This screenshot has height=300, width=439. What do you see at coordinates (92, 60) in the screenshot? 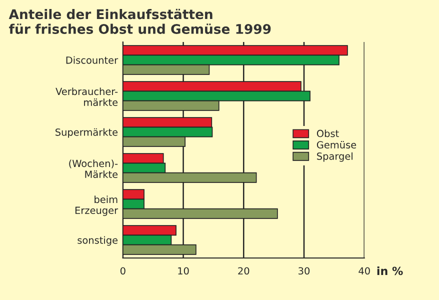
I see `y-tick-label: Discounter` at bounding box center [92, 60].